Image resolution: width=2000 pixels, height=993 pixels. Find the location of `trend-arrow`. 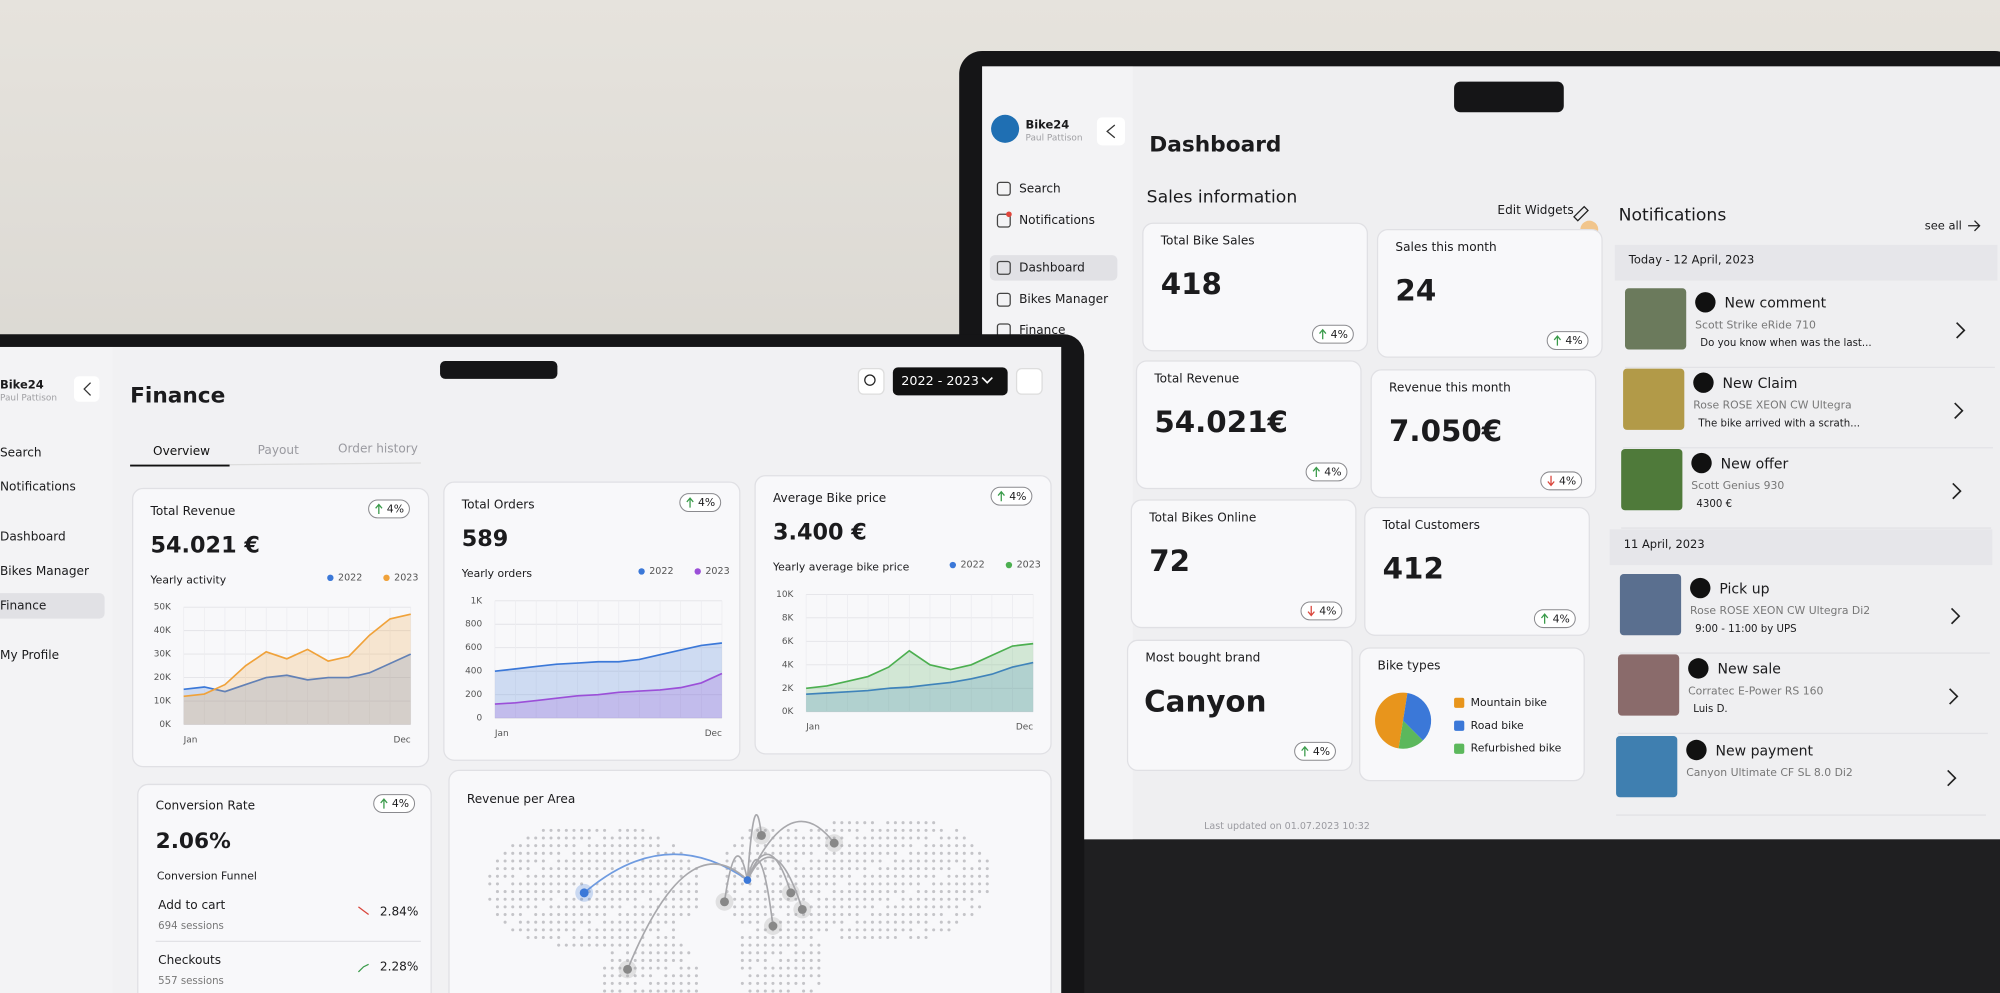

trend-arrow is located at coordinates (690, 502).